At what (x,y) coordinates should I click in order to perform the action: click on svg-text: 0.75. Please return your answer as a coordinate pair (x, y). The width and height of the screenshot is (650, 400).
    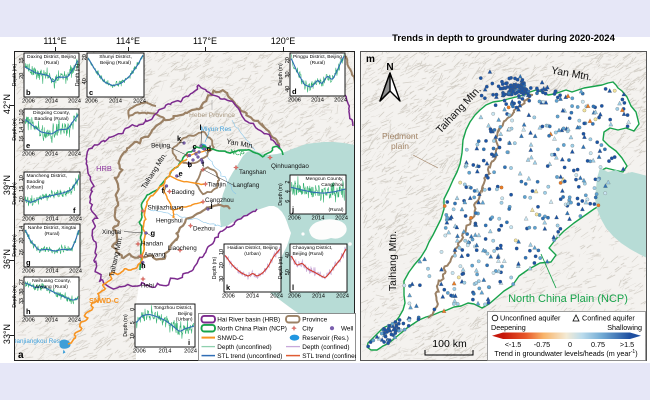
    Looking at the image, I should click on (598, 344).